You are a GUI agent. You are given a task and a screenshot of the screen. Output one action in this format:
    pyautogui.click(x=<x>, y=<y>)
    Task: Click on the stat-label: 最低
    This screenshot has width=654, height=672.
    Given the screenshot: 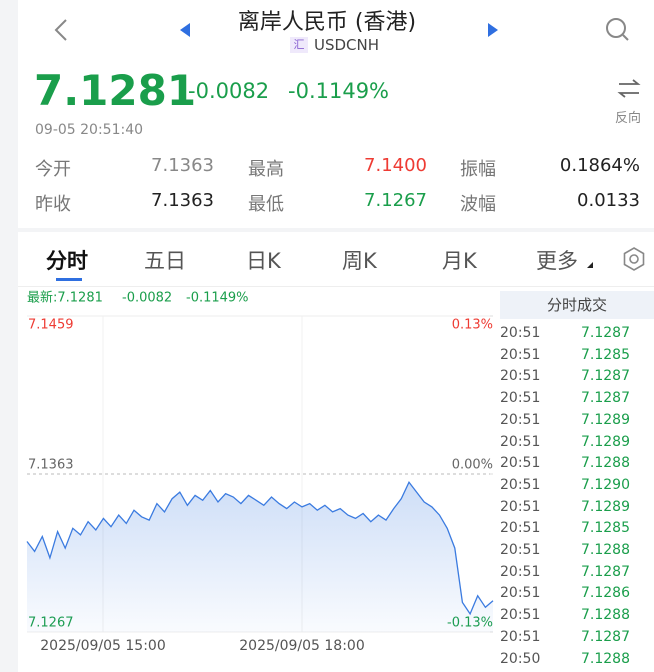 What is the action you would take?
    pyautogui.click(x=266, y=204)
    